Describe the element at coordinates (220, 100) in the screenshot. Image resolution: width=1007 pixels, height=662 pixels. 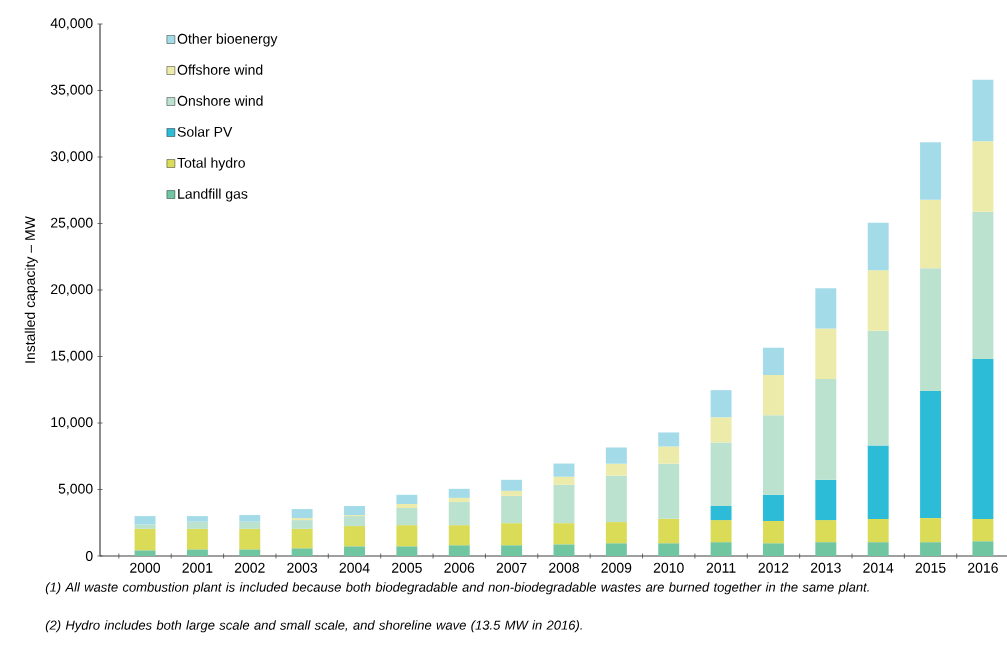
I see `legend-label: Onshore wind` at that location.